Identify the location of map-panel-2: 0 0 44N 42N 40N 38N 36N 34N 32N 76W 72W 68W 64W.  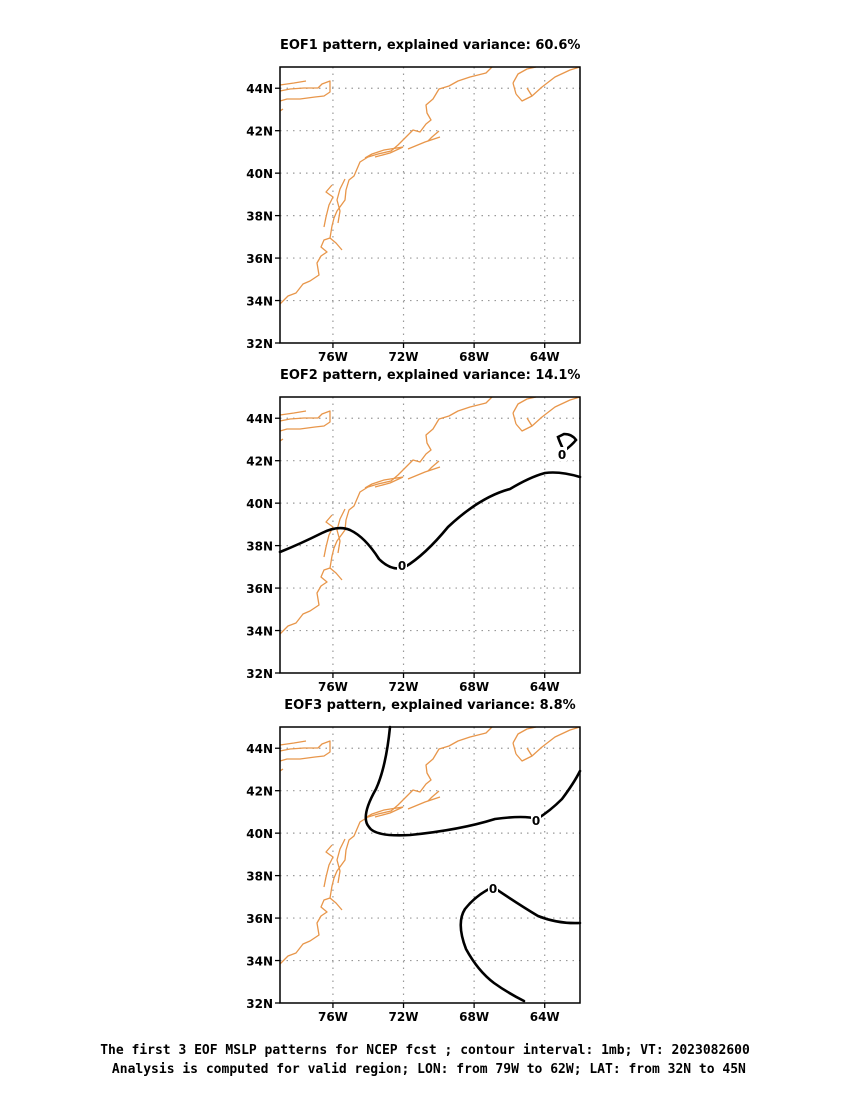
(414, 545).